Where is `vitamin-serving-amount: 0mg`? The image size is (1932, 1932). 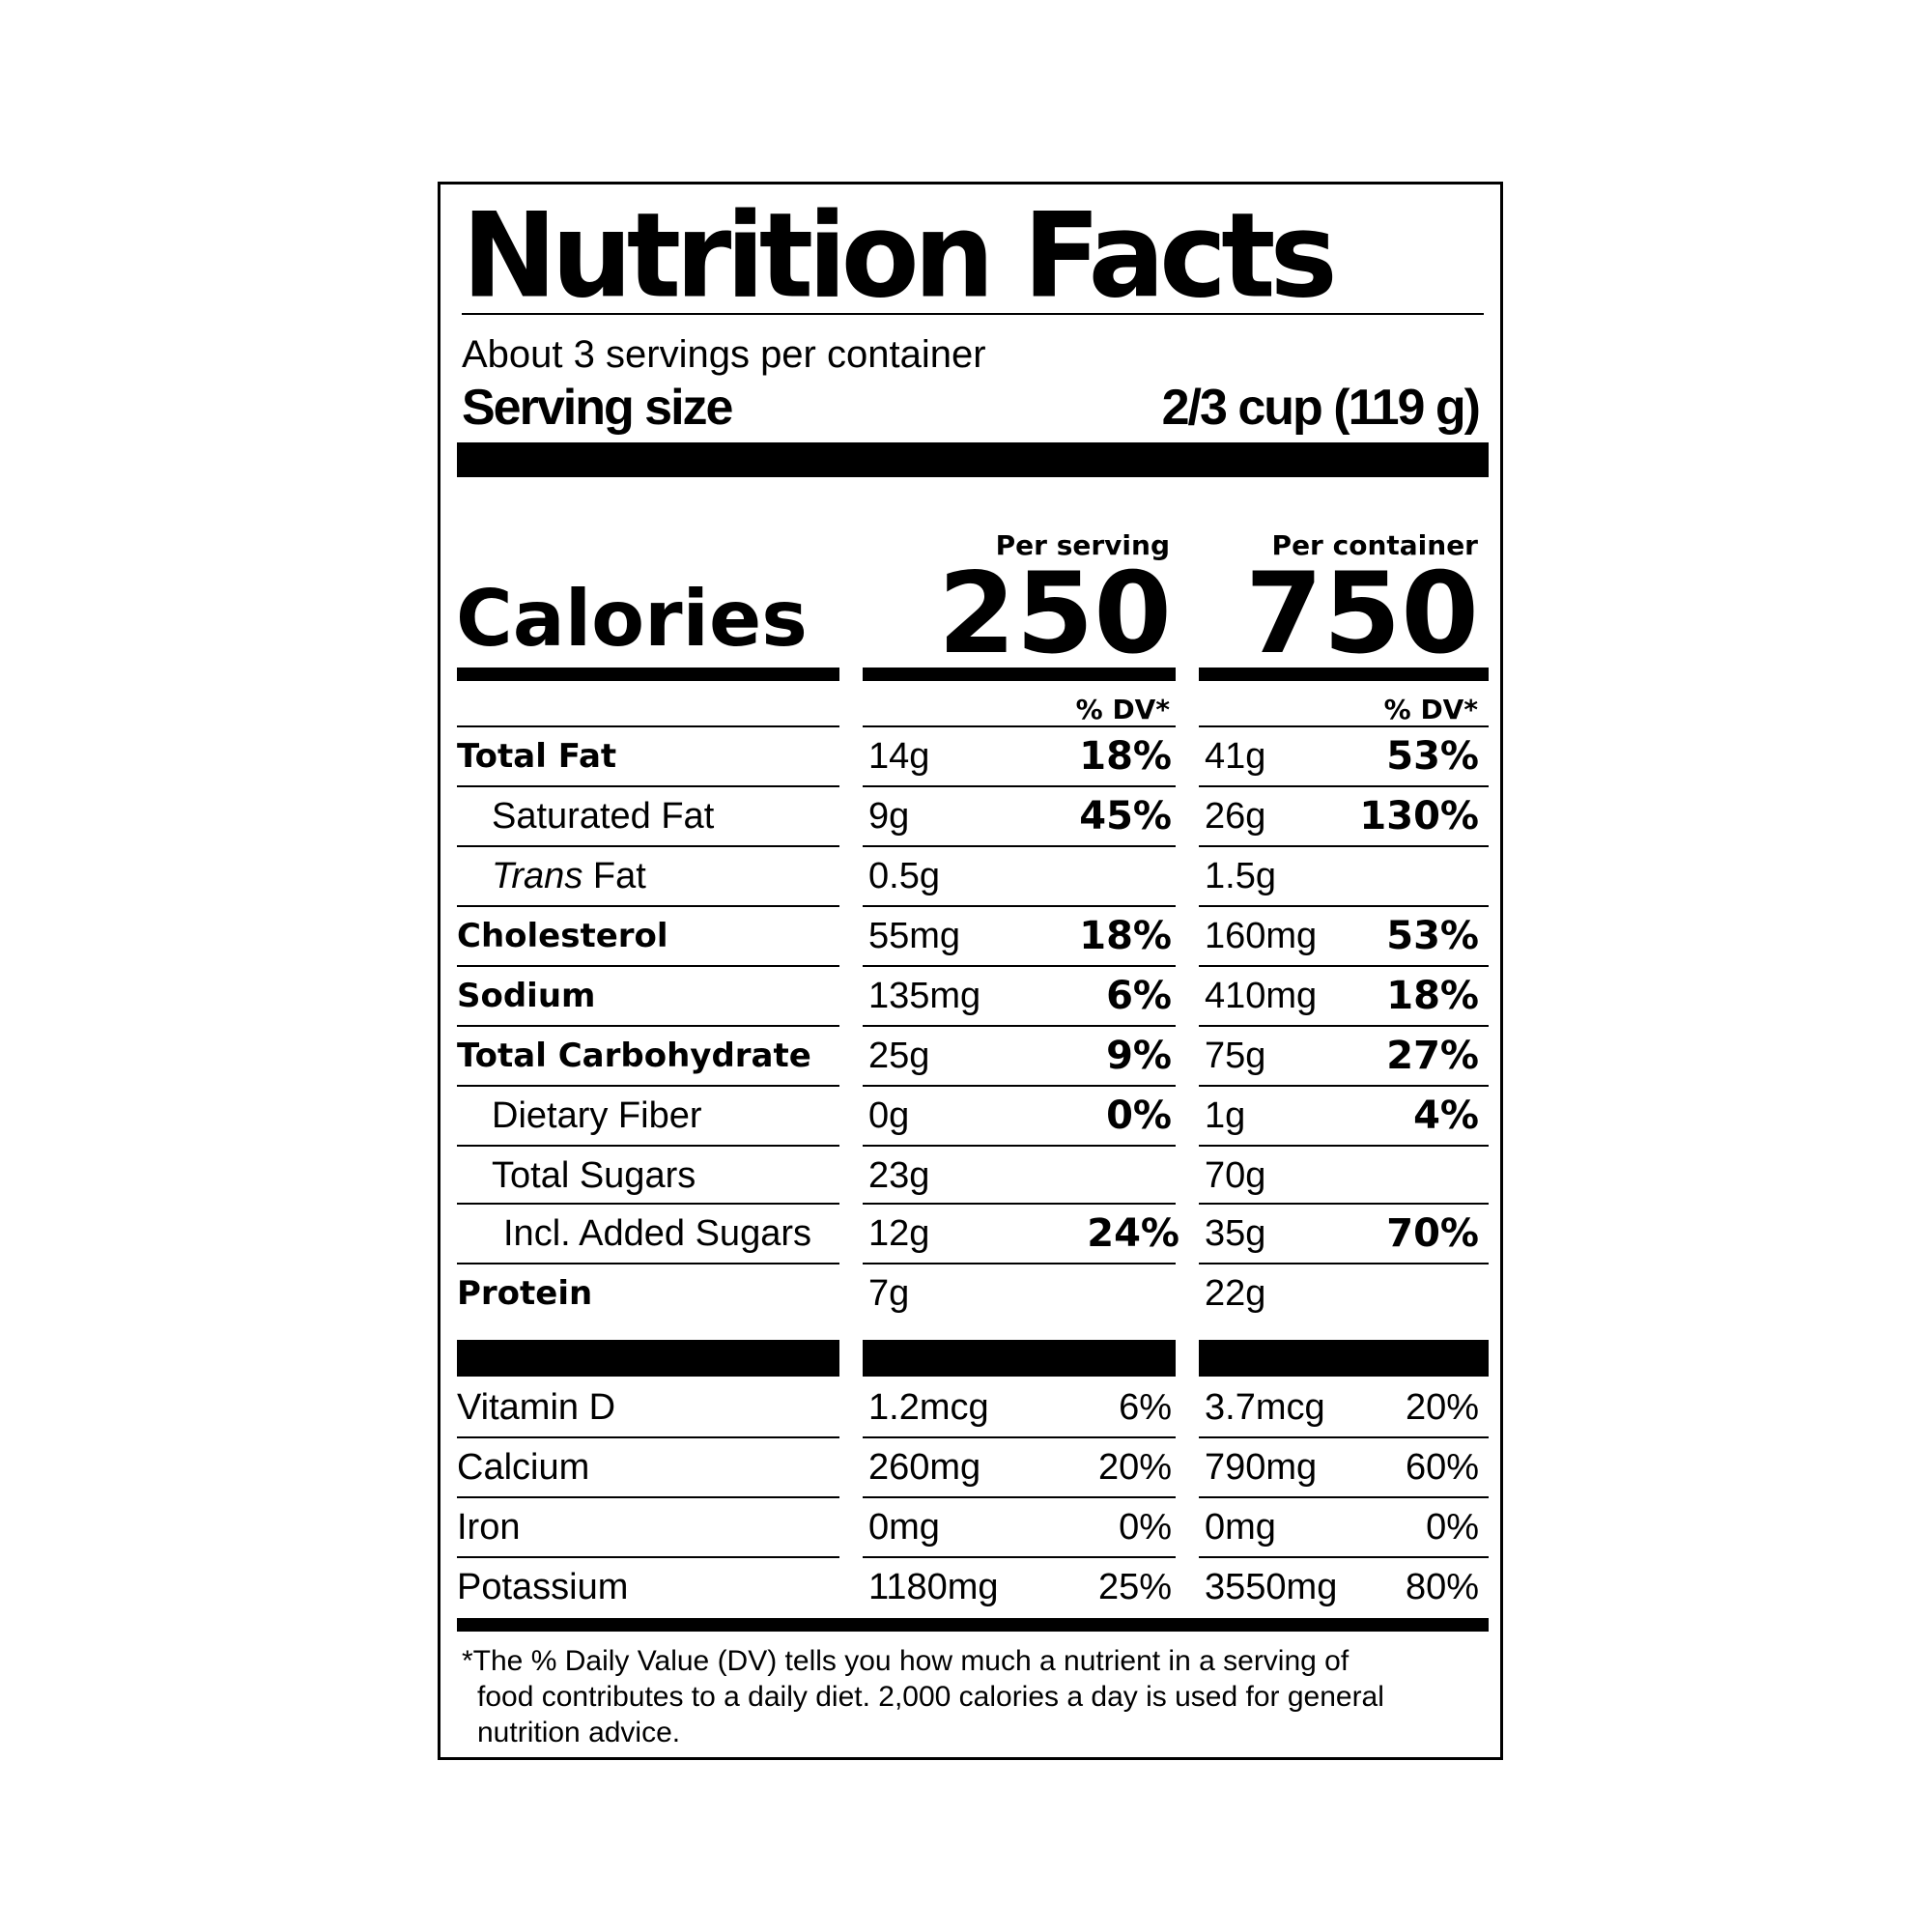
vitamin-serving-amount: 0mg is located at coordinates (904, 1527).